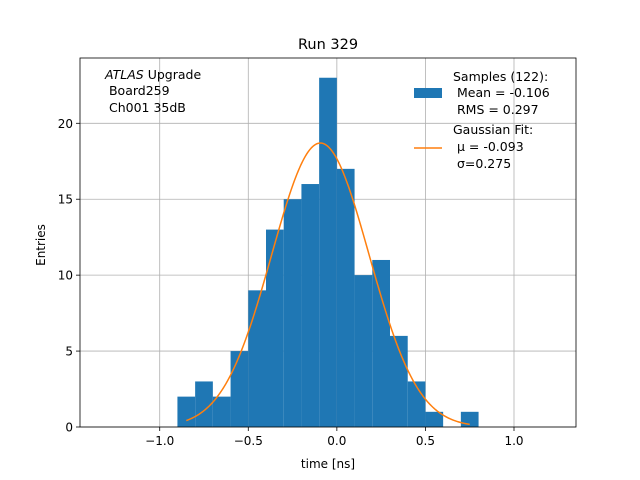 The height and width of the screenshot is (480, 640). What do you see at coordinates (513, 441) in the screenshot?
I see `x-tick-label: 1.0` at bounding box center [513, 441].